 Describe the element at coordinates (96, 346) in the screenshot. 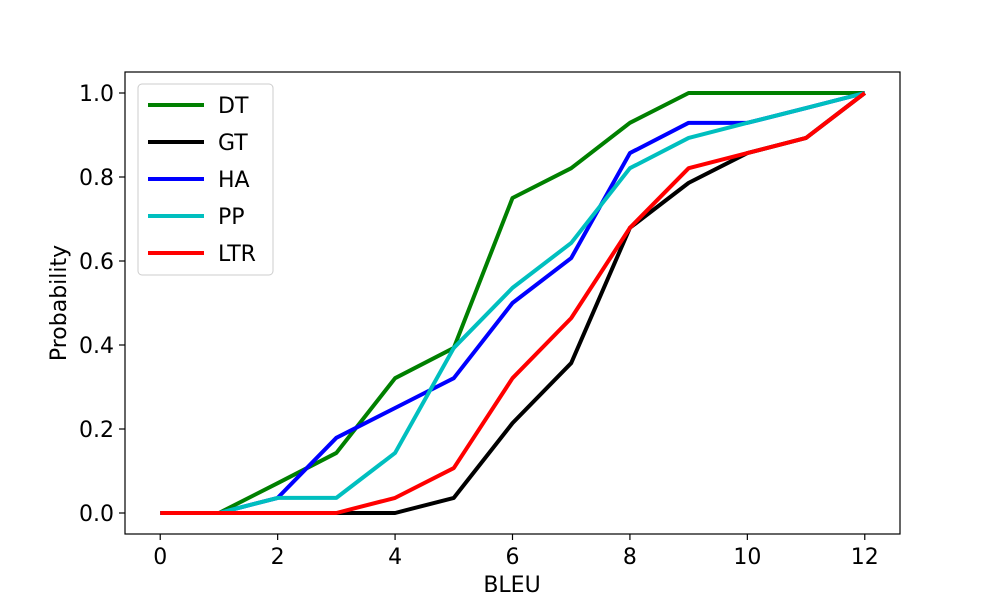

I see `y-tick-label: 0.4` at that location.